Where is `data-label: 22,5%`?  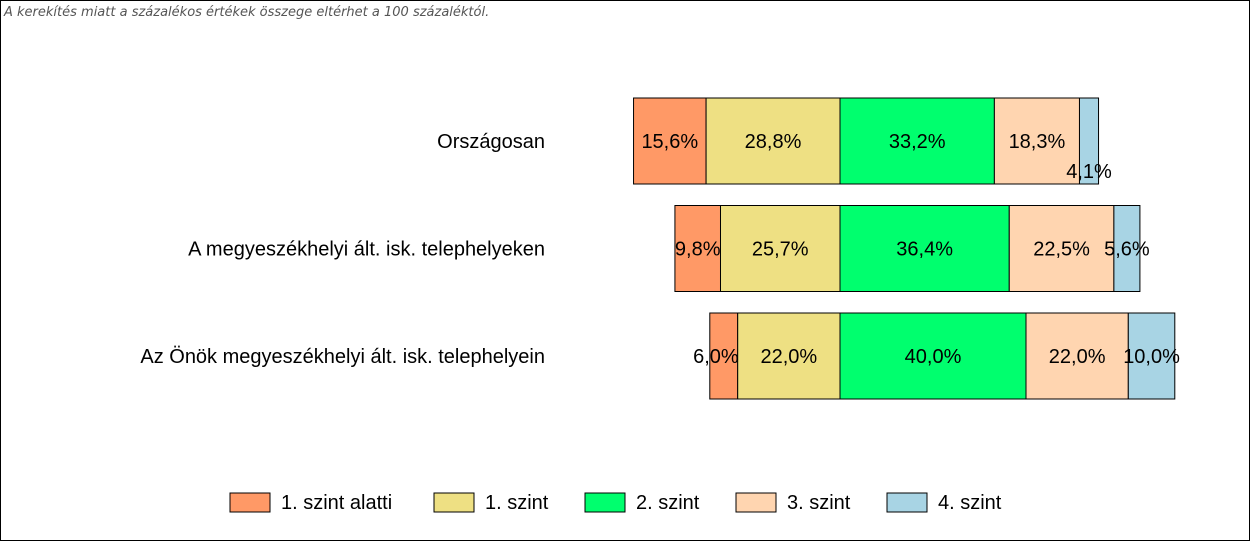 data-label: 22,5% is located at coordinates (1061, 250).